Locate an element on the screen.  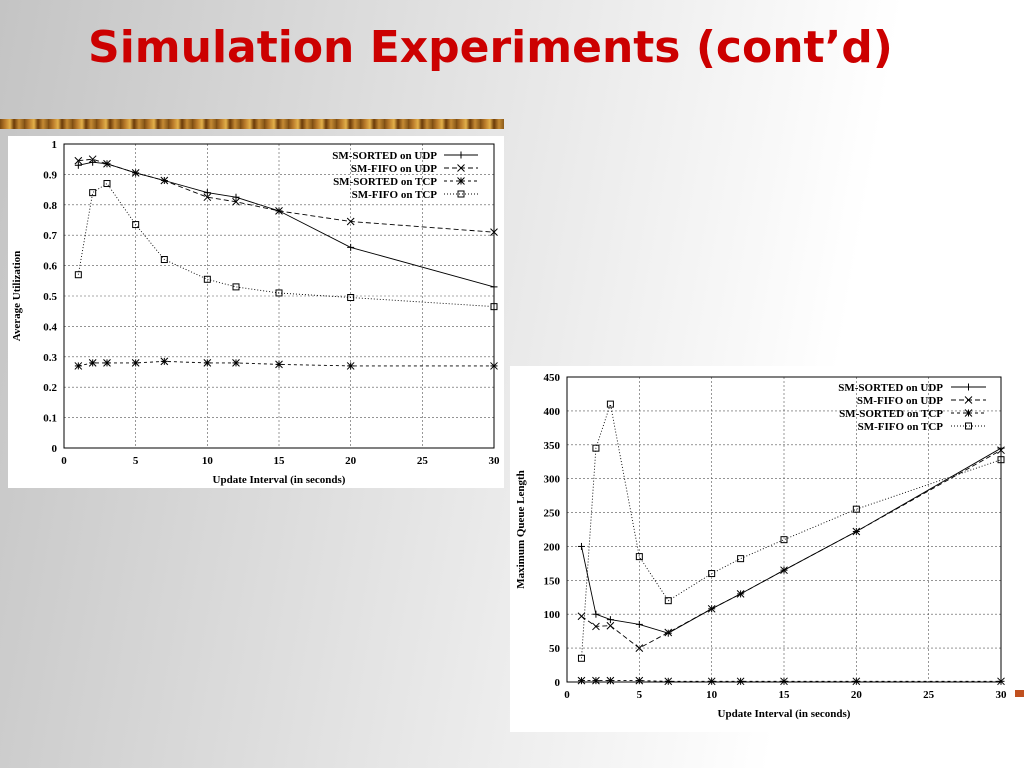
utilization-y-tick-label: 0.6 is located at coordinates (50, 267).